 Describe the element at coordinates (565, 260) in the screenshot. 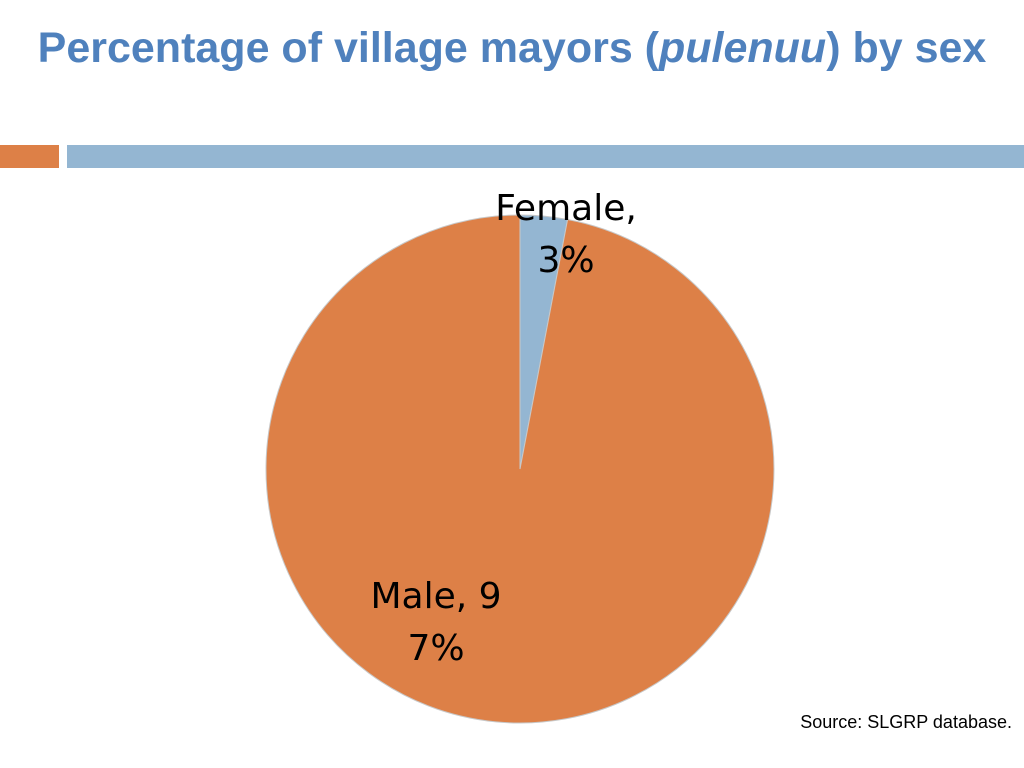

I see `slice-label-line: 3%` at that location.